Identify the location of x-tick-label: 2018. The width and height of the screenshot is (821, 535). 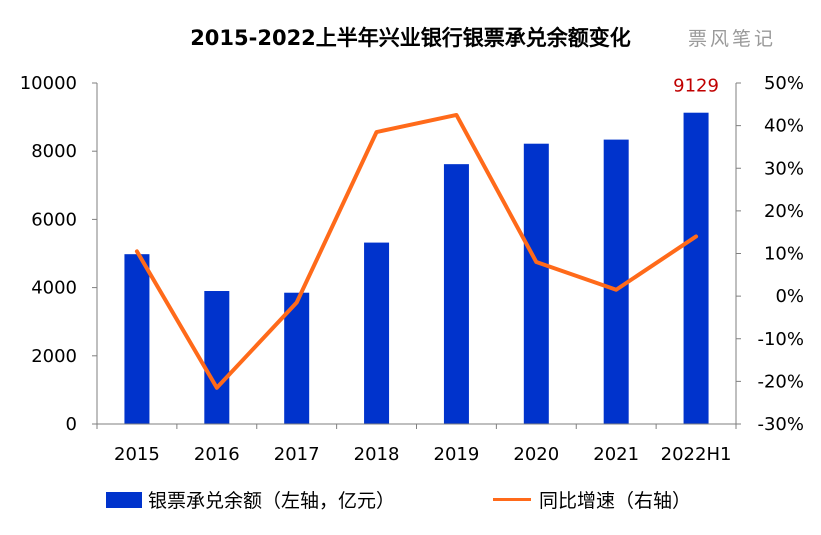
(377, 454).